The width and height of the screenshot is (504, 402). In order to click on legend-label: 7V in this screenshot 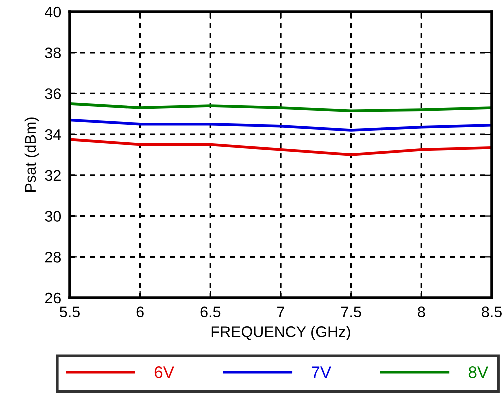, I will do `click(322, 372)`.